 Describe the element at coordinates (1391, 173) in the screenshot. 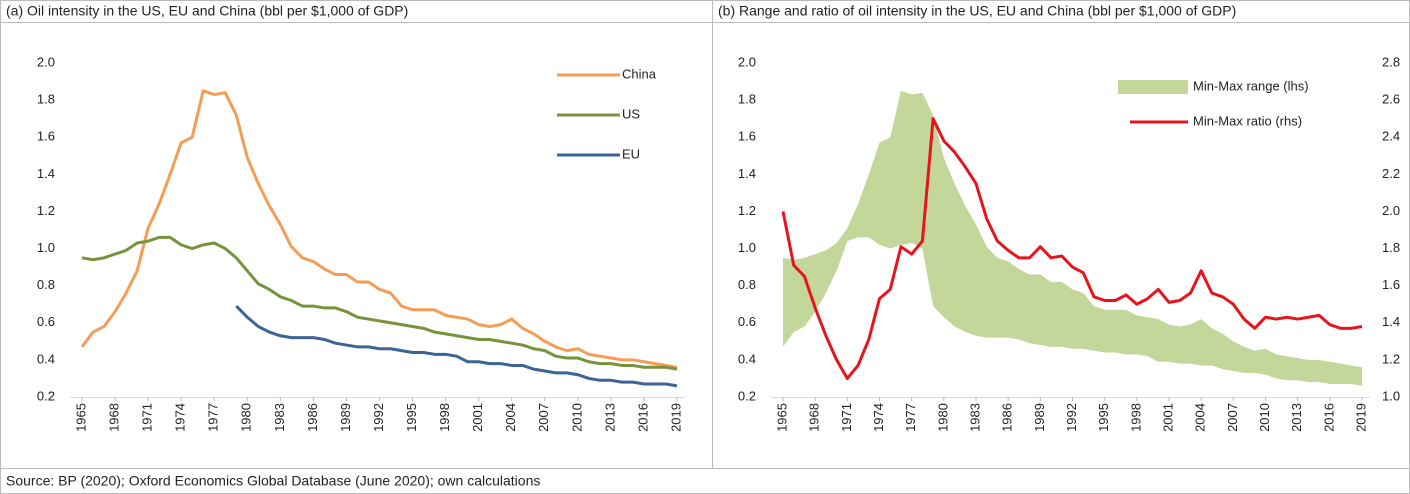

I see `y2-tick-label: 2.2` at that location.